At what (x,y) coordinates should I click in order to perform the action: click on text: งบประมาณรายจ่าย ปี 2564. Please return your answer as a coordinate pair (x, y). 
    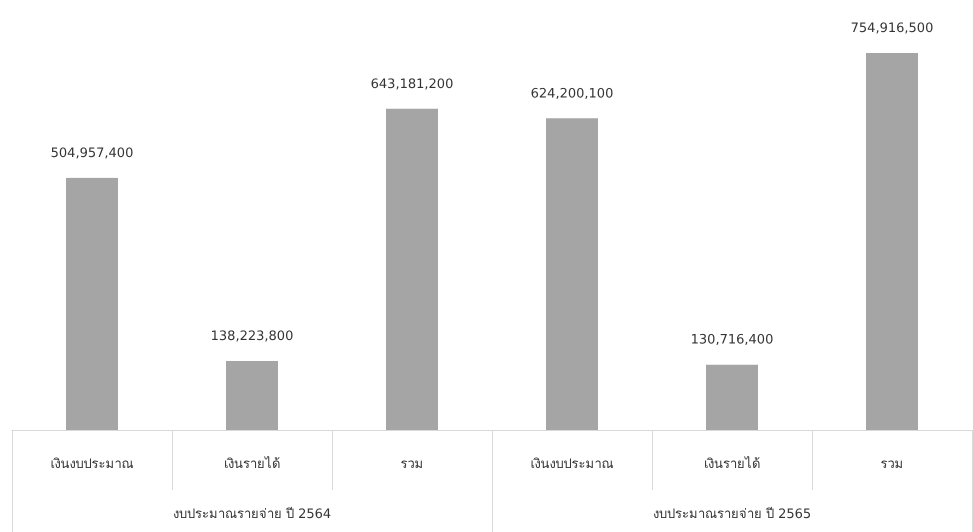
    Looking at the image, I should click on (252, 514).